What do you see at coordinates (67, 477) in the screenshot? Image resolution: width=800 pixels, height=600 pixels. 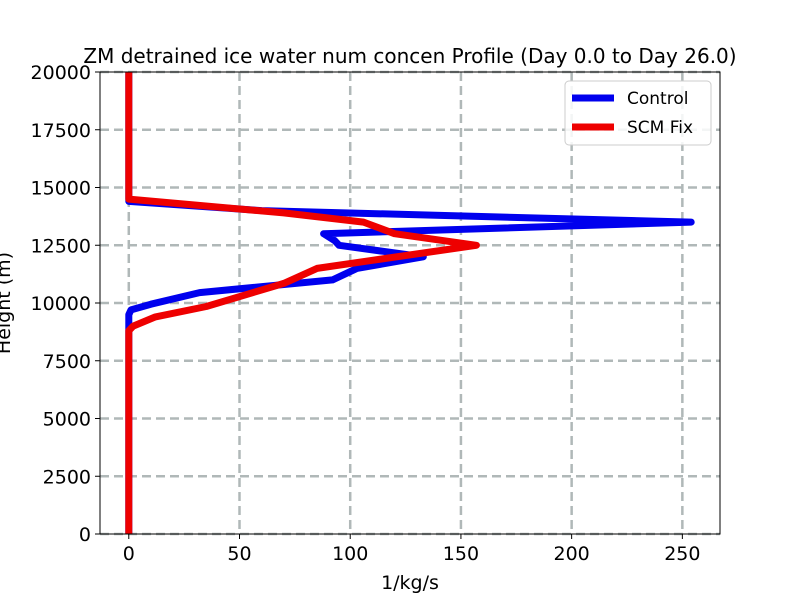 I see `y-tick-label: 2500` at bounding box center [67, 477].